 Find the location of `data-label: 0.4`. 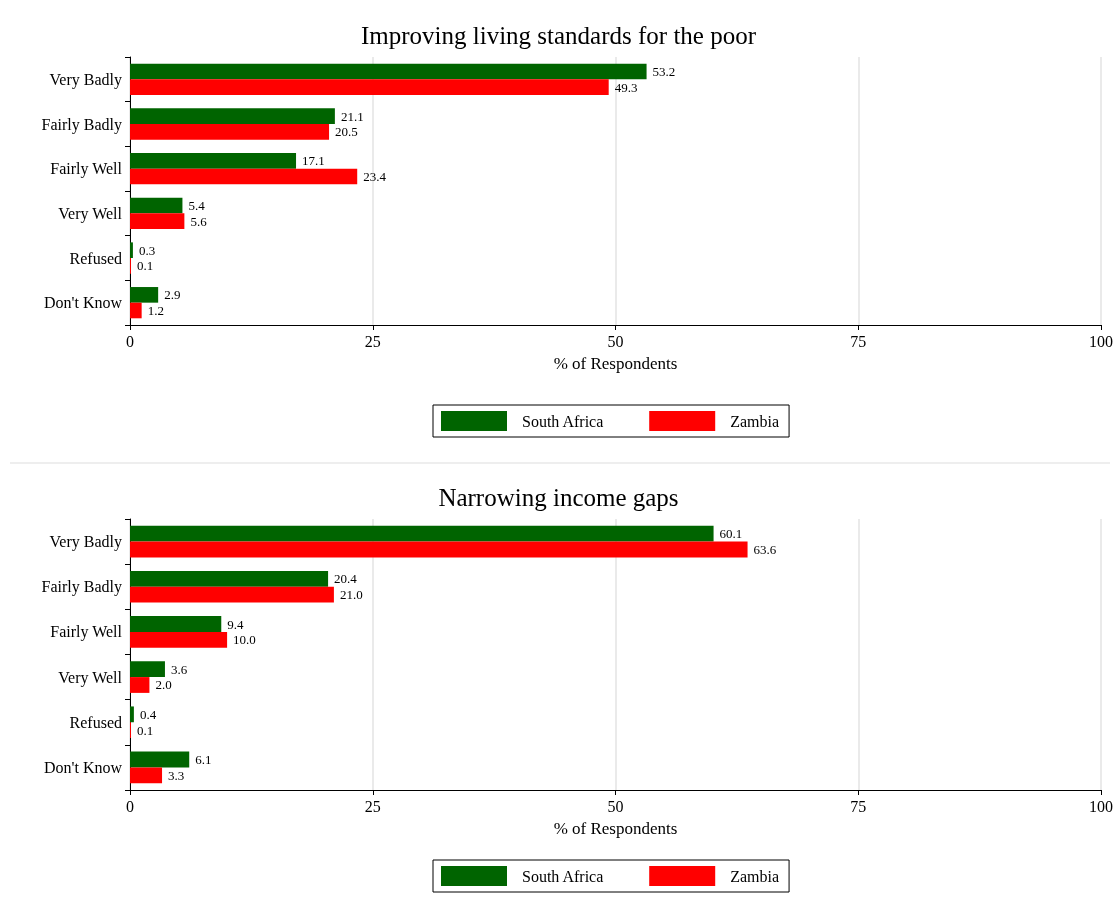

data-label: 0.4 is located at coordinates (148, 714).